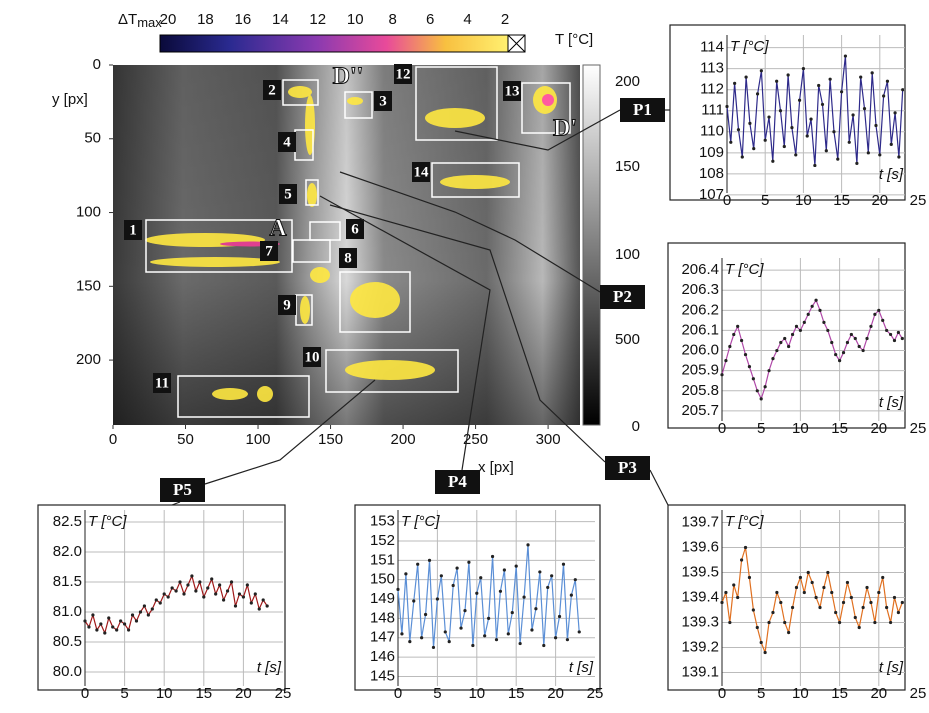 The image size is (929, 713). What do you see at coordinates (330, 439) in the screenshot?
I see `x-tick-label: 150` at bounding box center [330, 439].